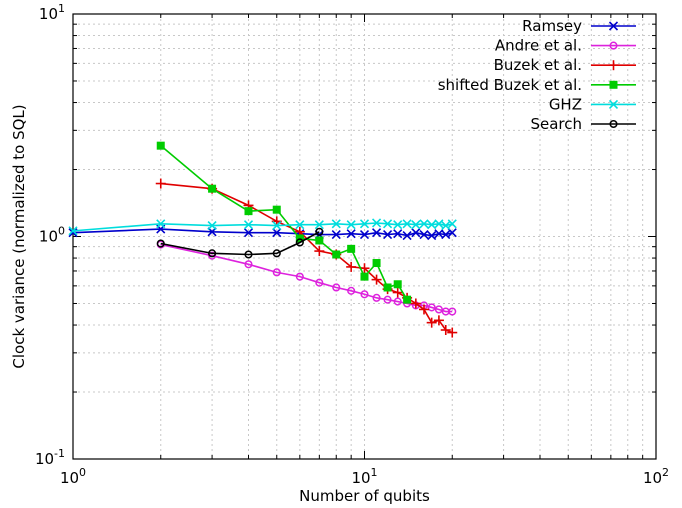  I want to click on legend-item: GHZ, so click(592, 104).